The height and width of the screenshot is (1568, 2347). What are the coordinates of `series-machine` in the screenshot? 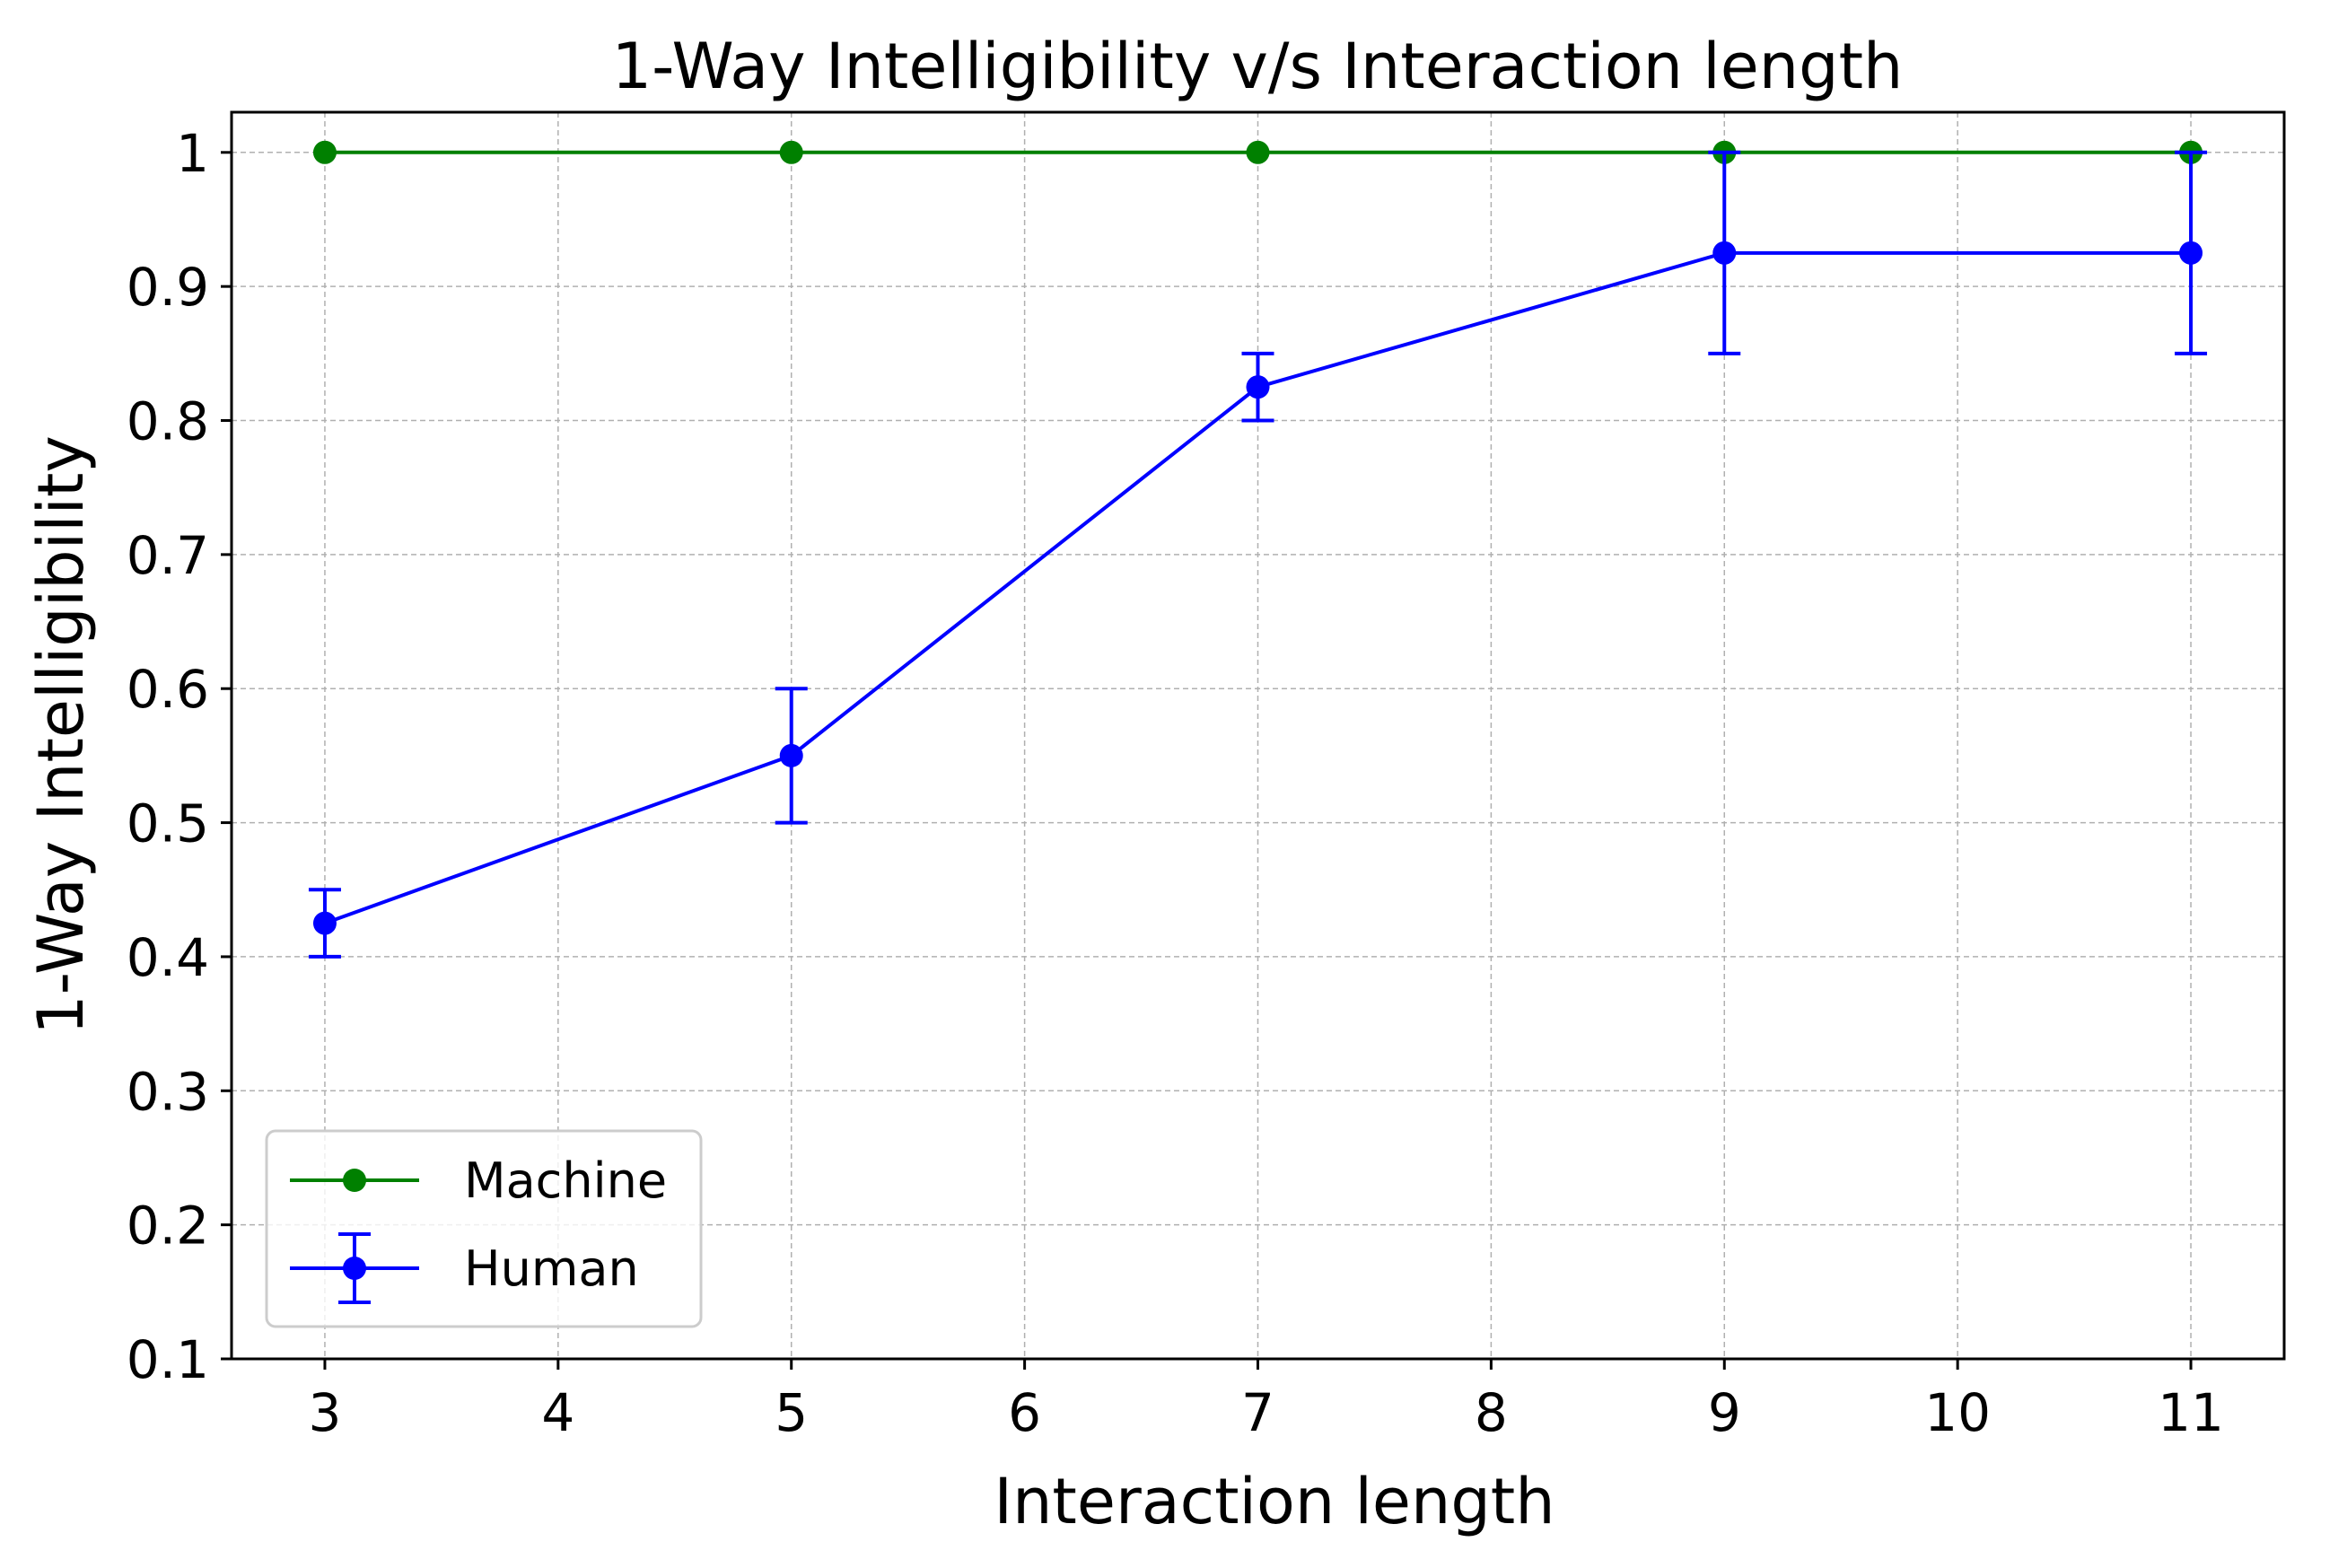 It's located at (1257, 152).